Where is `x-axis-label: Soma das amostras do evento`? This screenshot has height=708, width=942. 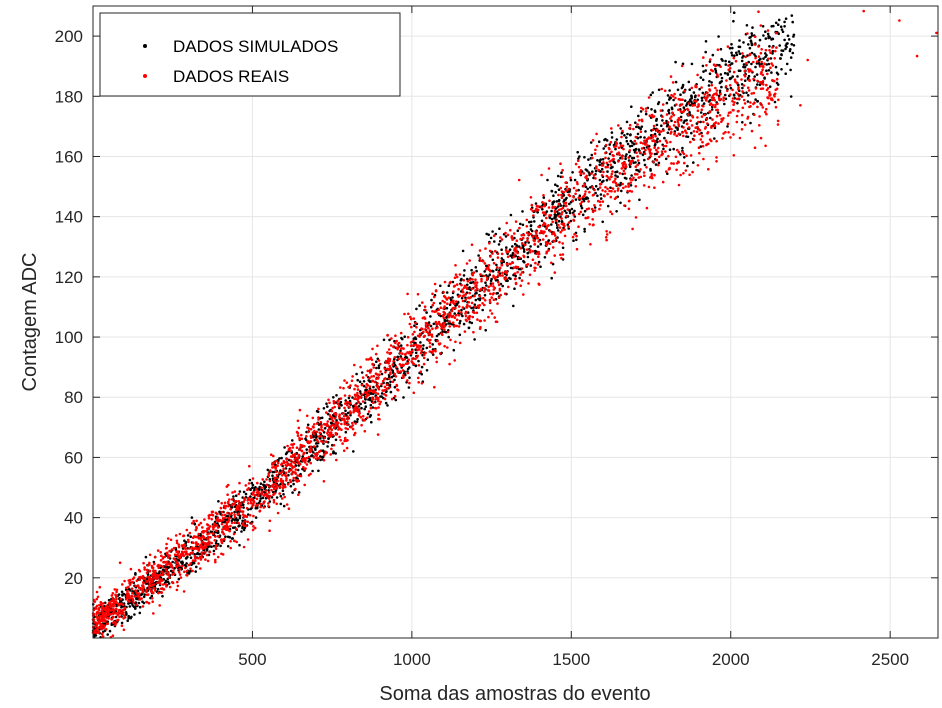
x-axis-label: Soma das amostras do evento is located at coordinates (514, 694).